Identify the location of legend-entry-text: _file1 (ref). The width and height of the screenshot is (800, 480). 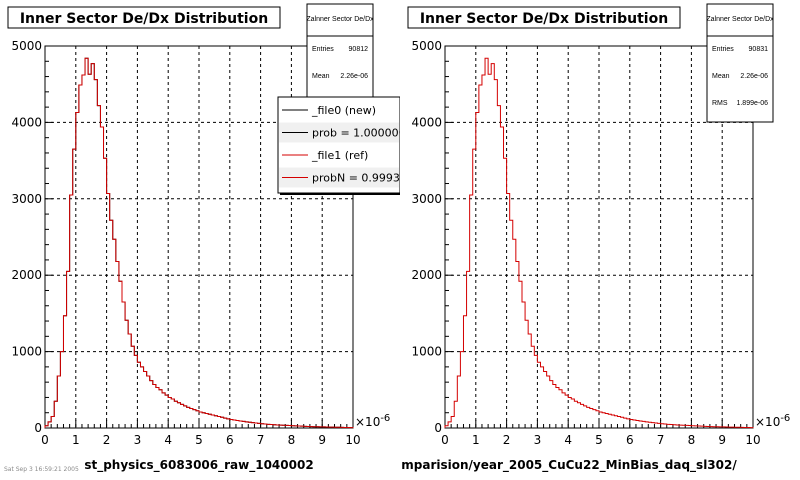
(339, 155).